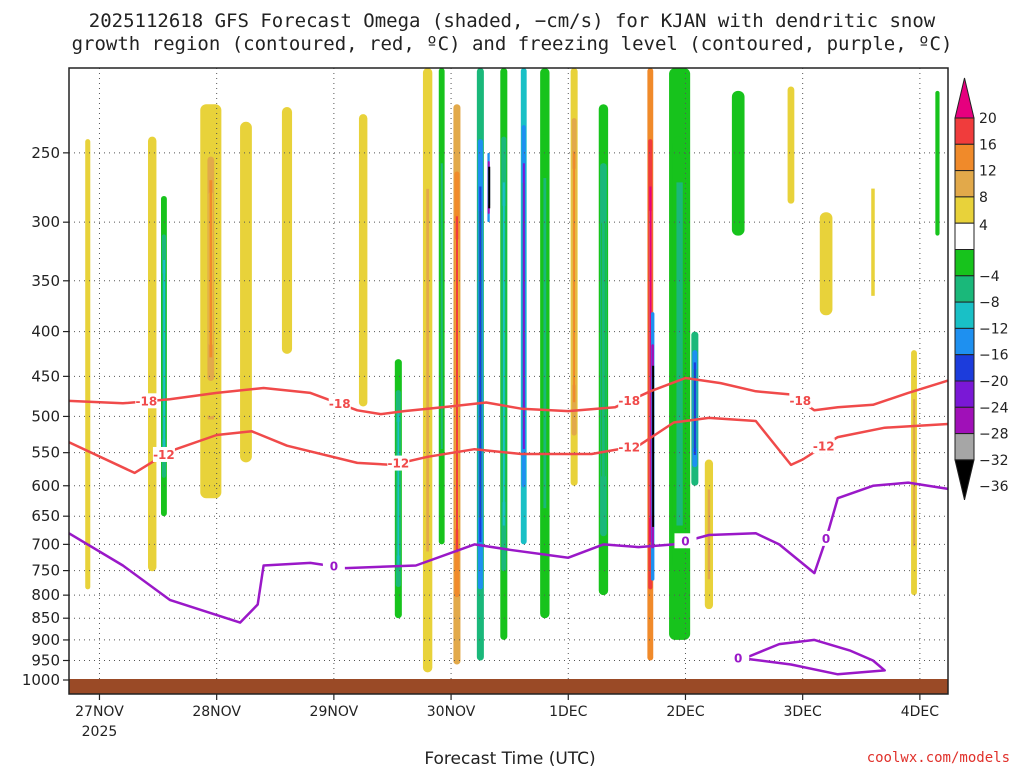  Describe the element at coordinates (334, 712) in the screenshot. I see `x-tick-label-29NOV: 29NOV` at that location.